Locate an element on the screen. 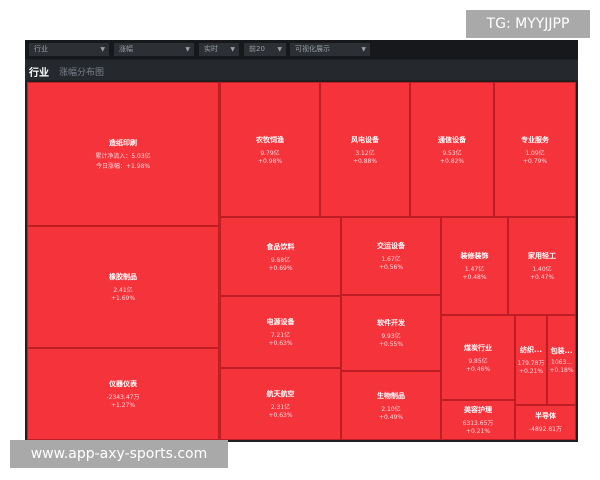  cell-value: 2.10亿 is located at coordinates (391, 409).